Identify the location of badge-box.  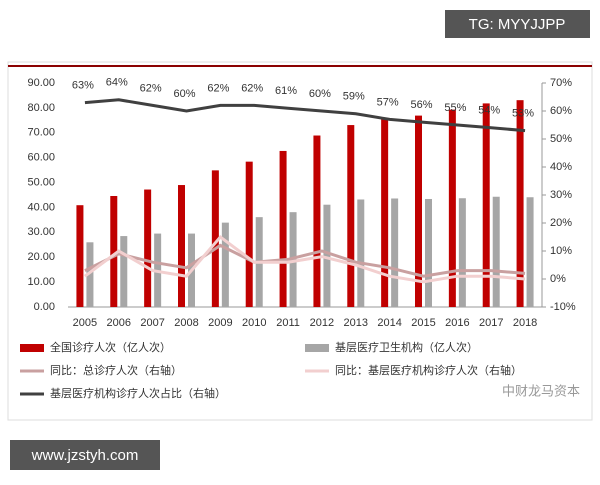
(517, 24).